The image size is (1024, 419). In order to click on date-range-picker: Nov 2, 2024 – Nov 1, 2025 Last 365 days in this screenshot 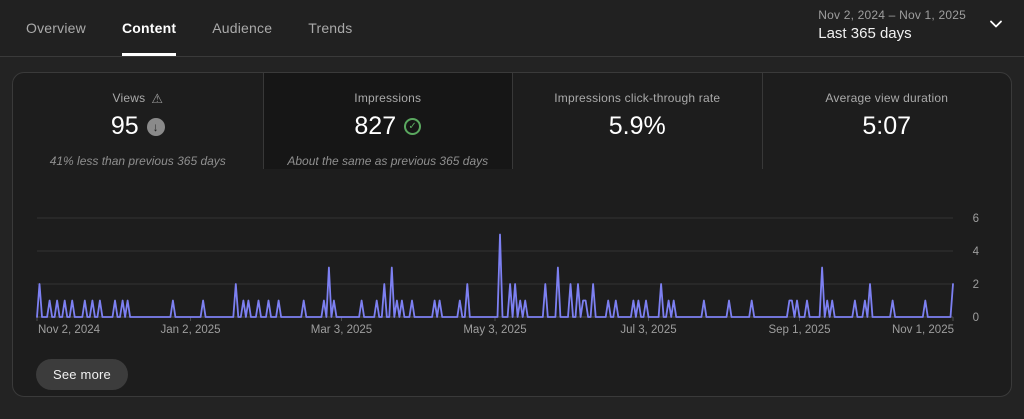, I will do `click(892, 25)`.